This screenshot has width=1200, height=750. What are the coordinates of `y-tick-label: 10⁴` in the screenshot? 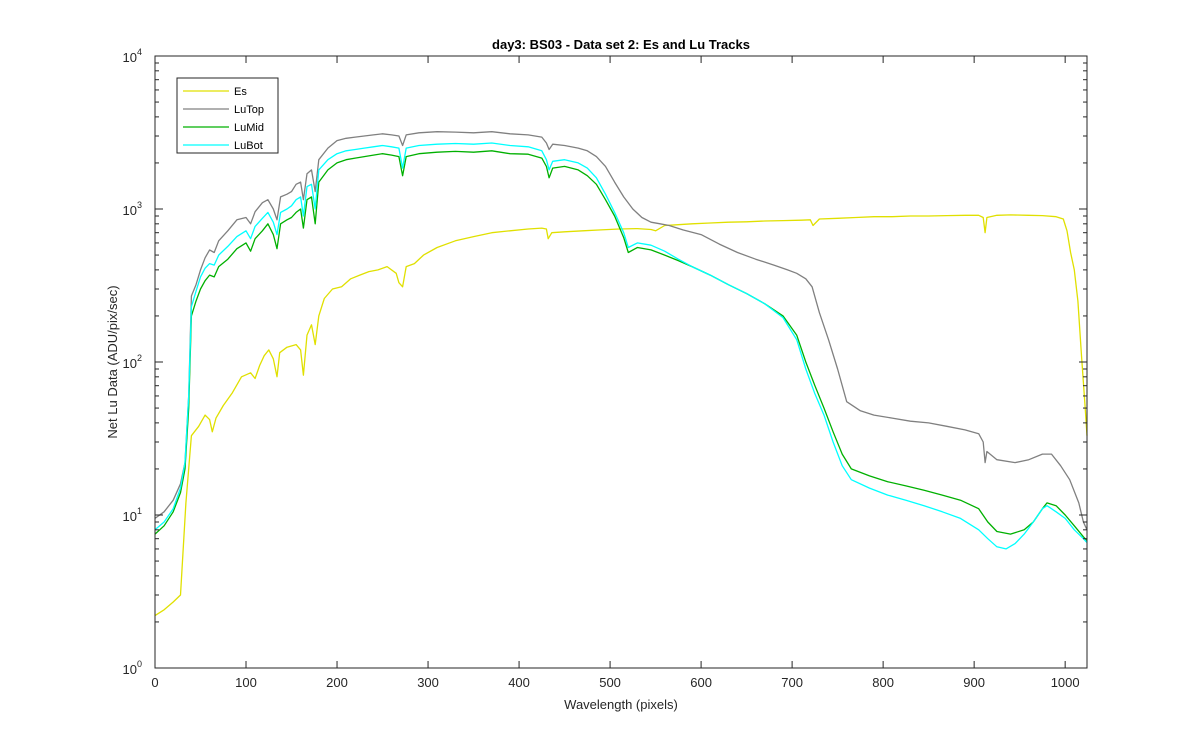 It's located at (132, 56).